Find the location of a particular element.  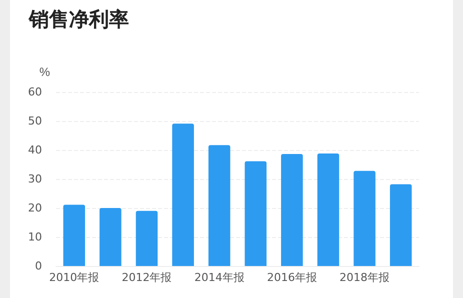

x-tick-label: 2016年报 is located at coordinates (291, 277).